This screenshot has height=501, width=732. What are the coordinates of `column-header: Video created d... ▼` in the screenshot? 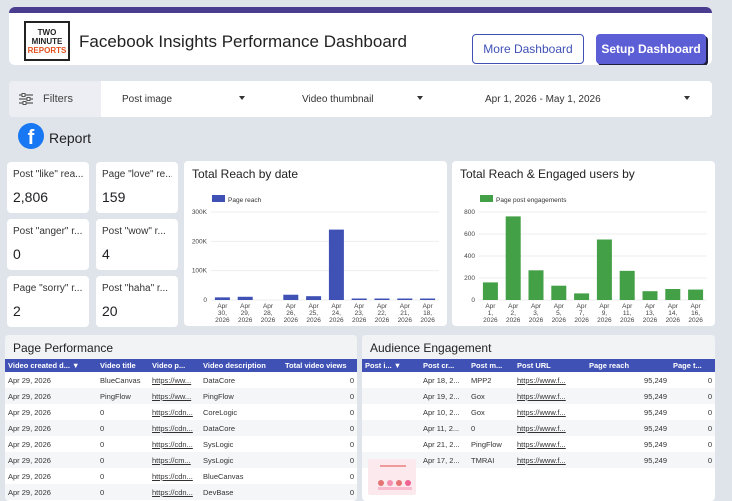 It's located at (44, 365).